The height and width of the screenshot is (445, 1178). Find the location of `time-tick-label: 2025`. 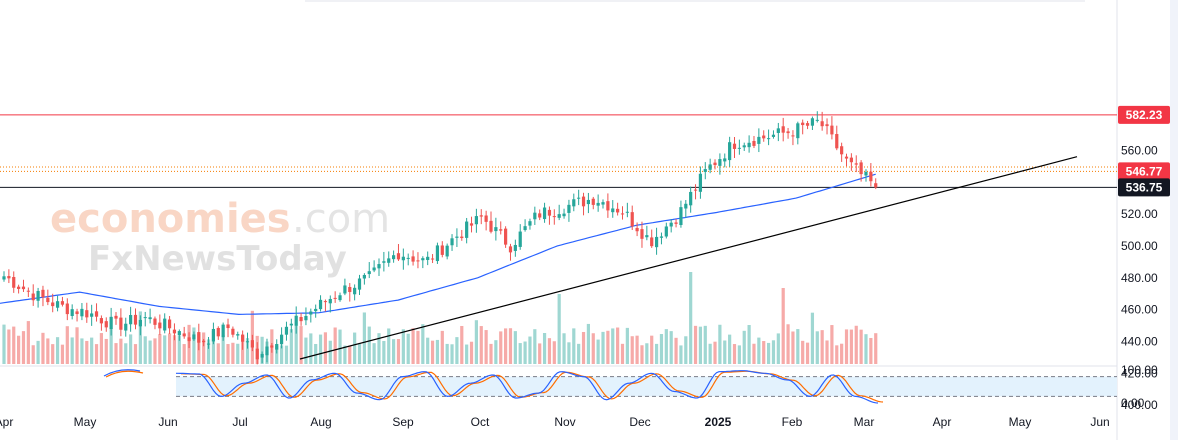

time-tick-label: 2025 is located at coordinates (718, 422).